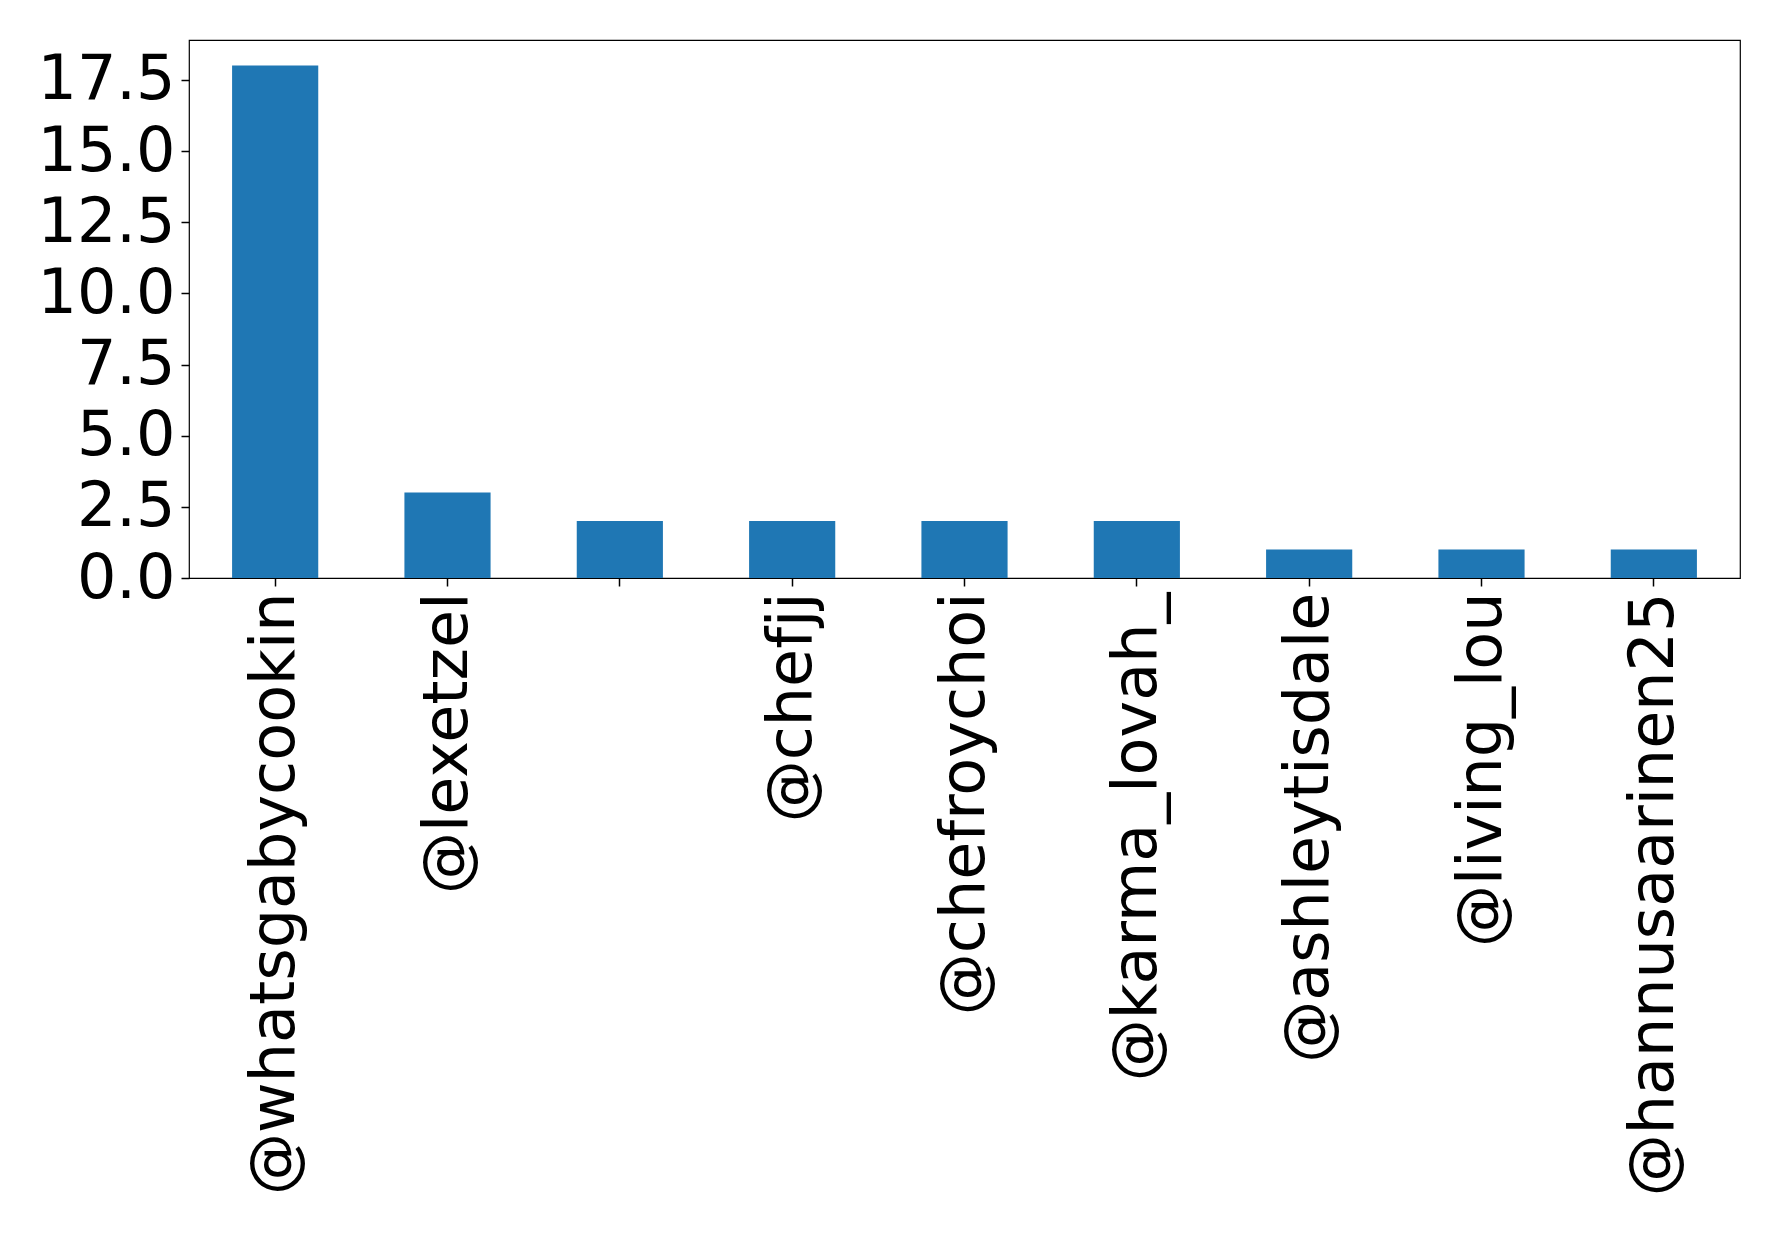  Describe the element at coordinates (273, 893) in the screenshot. I see `x-tick-label: @whatsgabycookin` at that location.